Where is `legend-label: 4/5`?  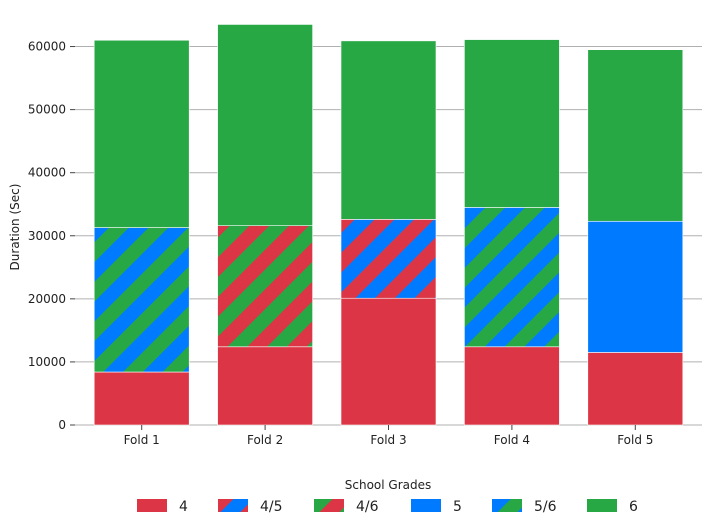
legend-label: 4/5 is located at coordinates (271, 507).